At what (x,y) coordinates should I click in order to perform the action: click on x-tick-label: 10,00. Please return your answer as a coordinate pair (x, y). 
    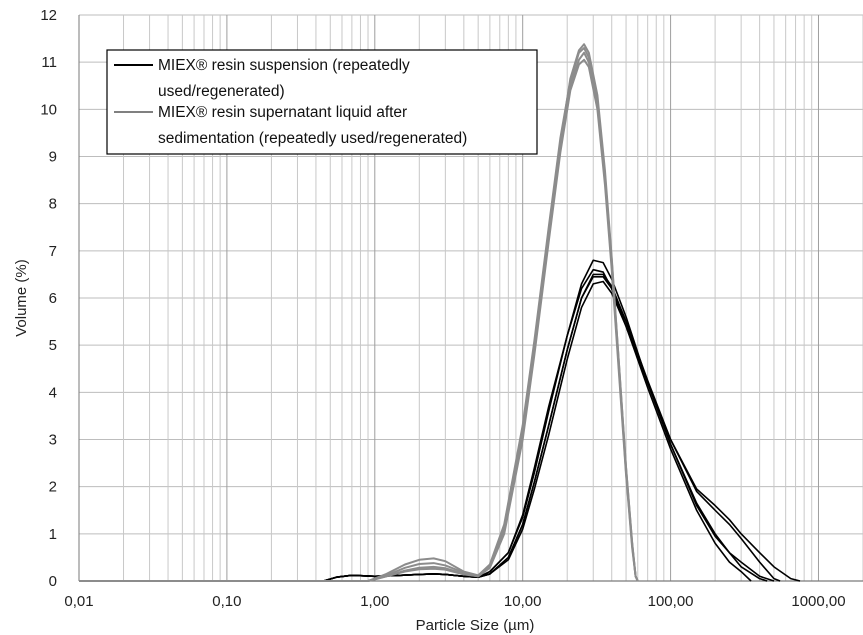
    Looking at the image, I should click on (523, 601).